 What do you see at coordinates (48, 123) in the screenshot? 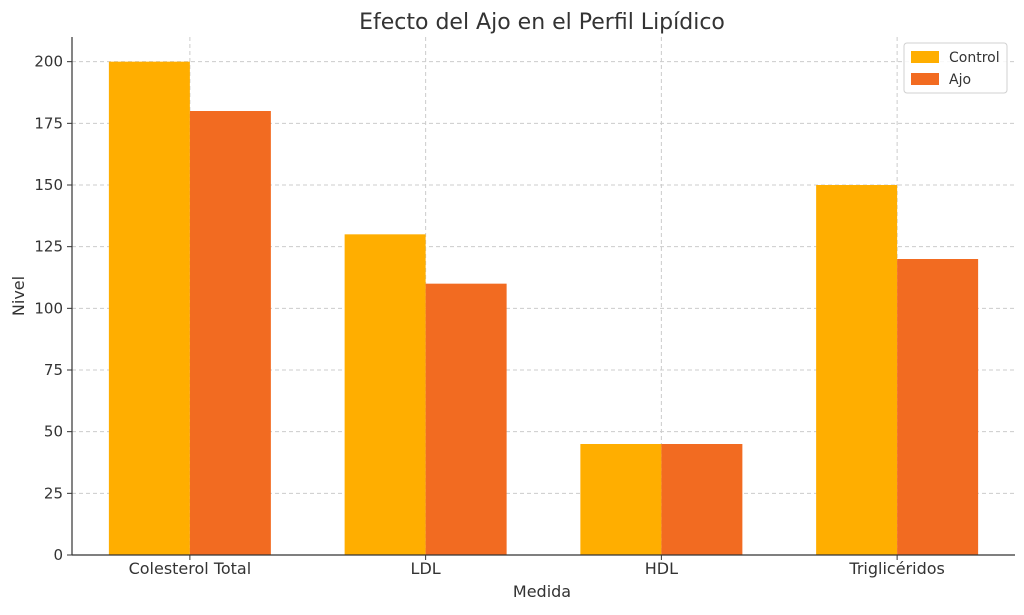
I see `y-tick-label: 175` at bounding box center [48, 123].